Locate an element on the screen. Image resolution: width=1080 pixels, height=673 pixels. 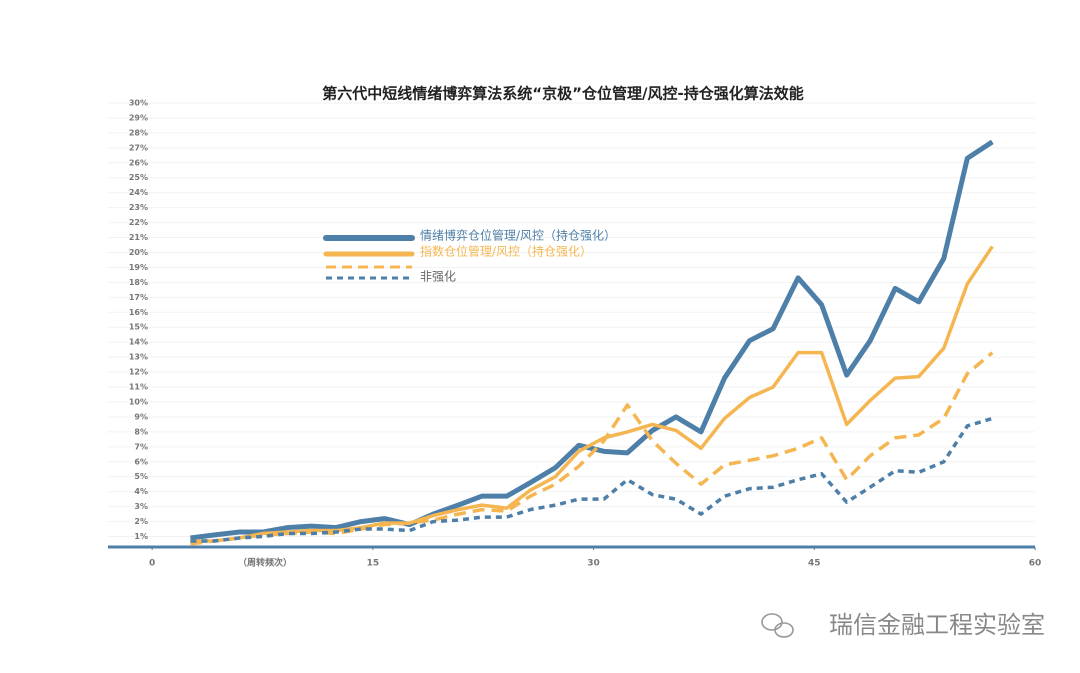
y-tick-label: 20% is located at coordinates (138, 252).